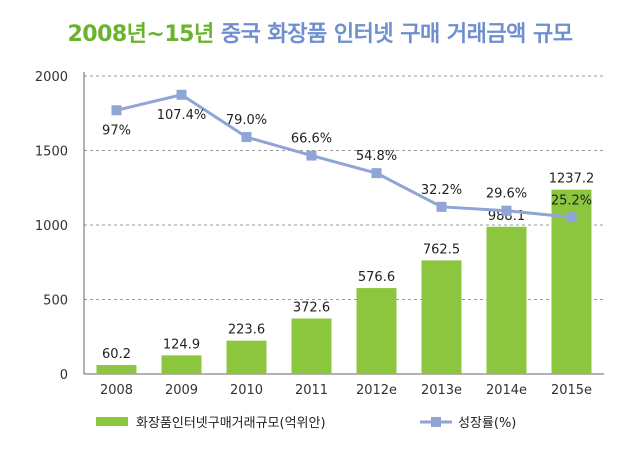 The height and width of the screenshot is (458, 640). I want to click on chart-title-years: 2008년~15년, so click(140, 34).